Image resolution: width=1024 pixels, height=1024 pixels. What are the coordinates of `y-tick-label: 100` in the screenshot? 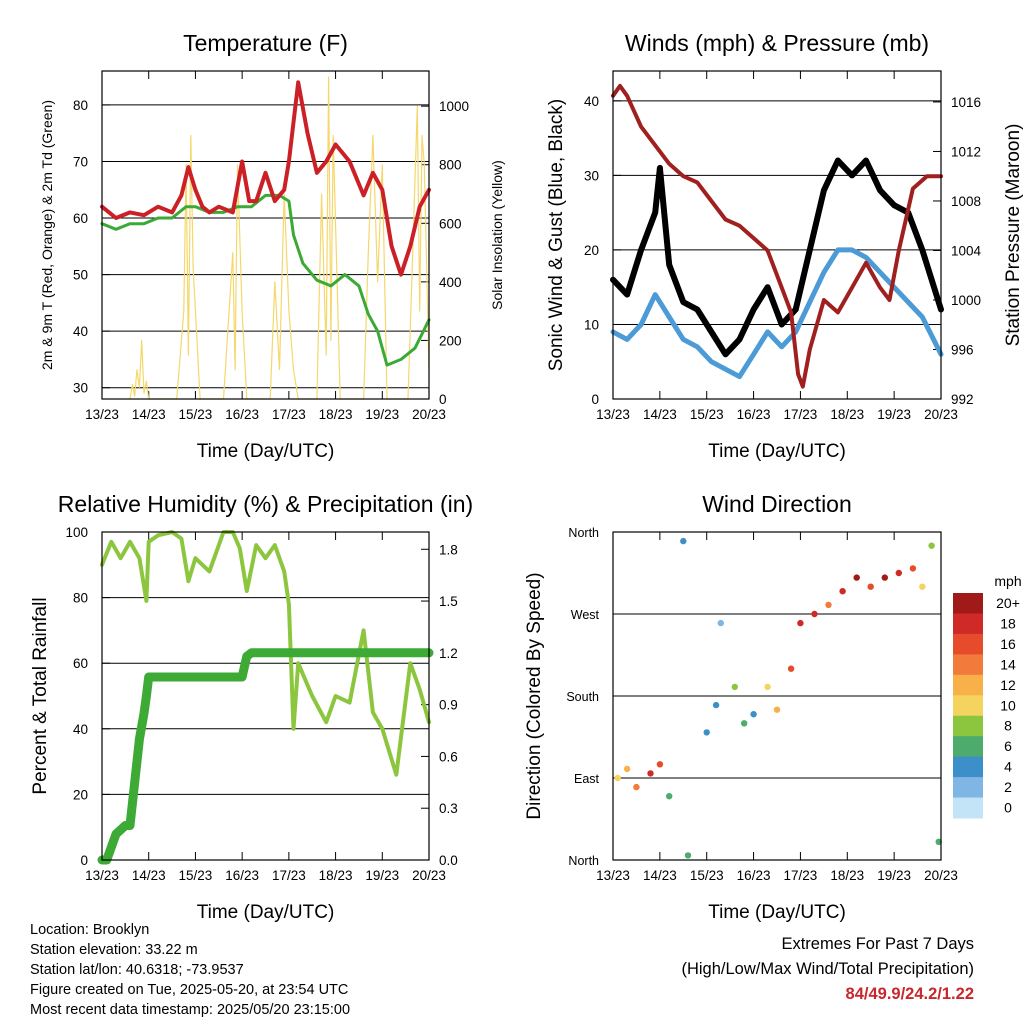 It's located at (76, 532).